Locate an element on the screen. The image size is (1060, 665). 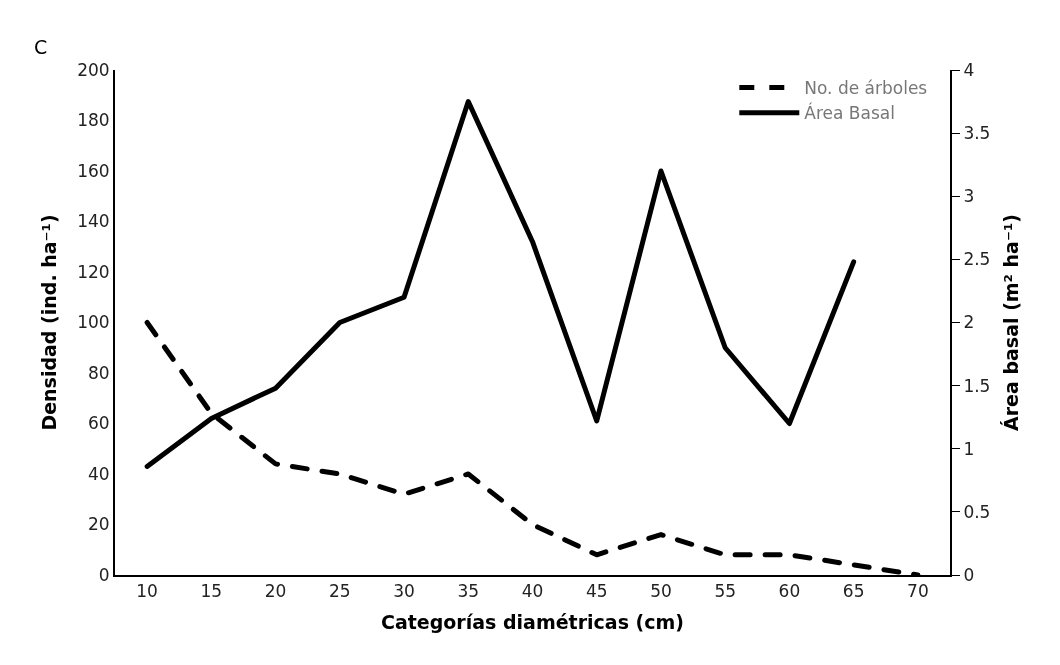
y-tick-label: 160 is located at coordinates (93, 170).